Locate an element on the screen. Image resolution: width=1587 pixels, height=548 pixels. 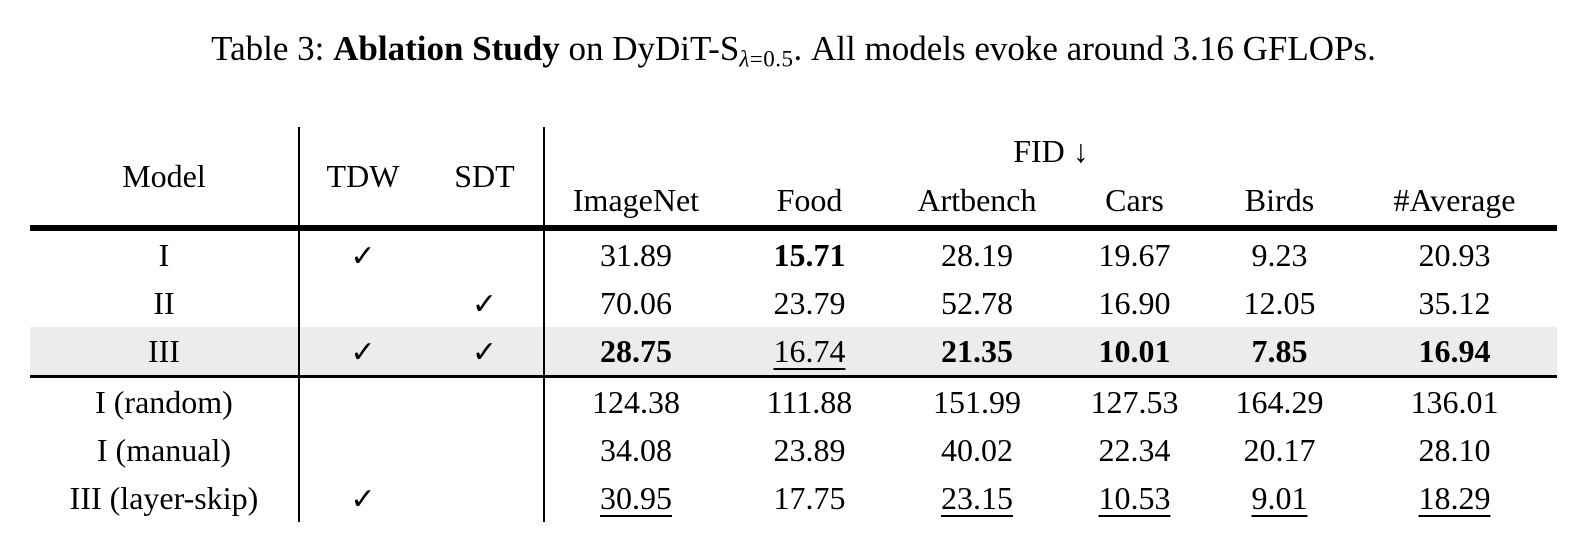
fid-value: 111.88 is located at coordinates (809, 401).